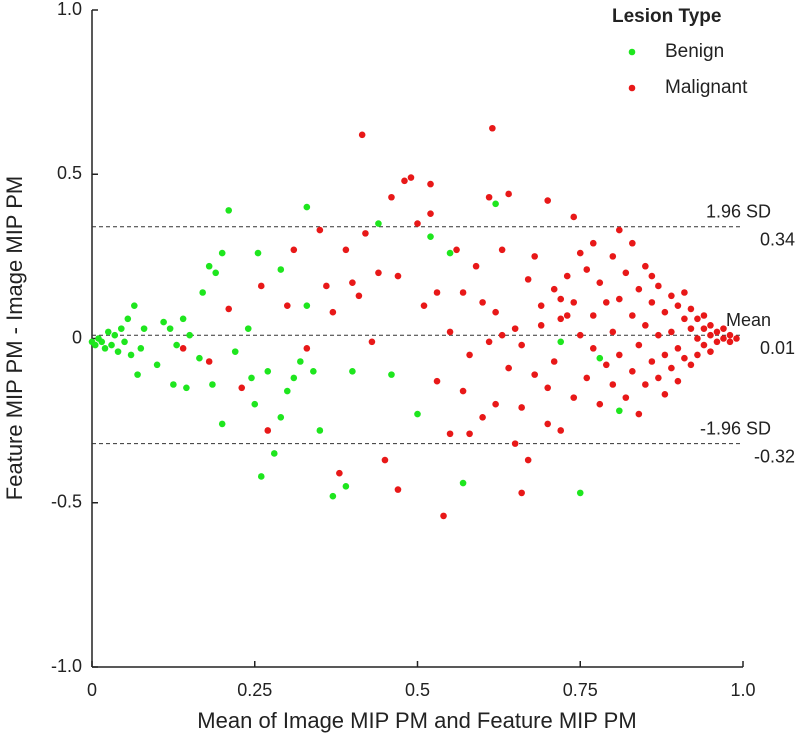 This screenshot has height=745, width=800. I want to click on y-tick-label: 0.5, so click(69, 173).